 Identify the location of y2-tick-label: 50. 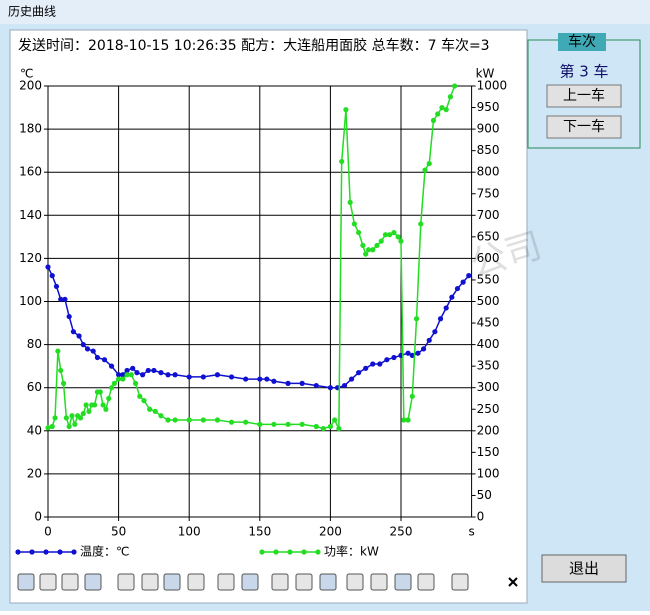
(484, 495).